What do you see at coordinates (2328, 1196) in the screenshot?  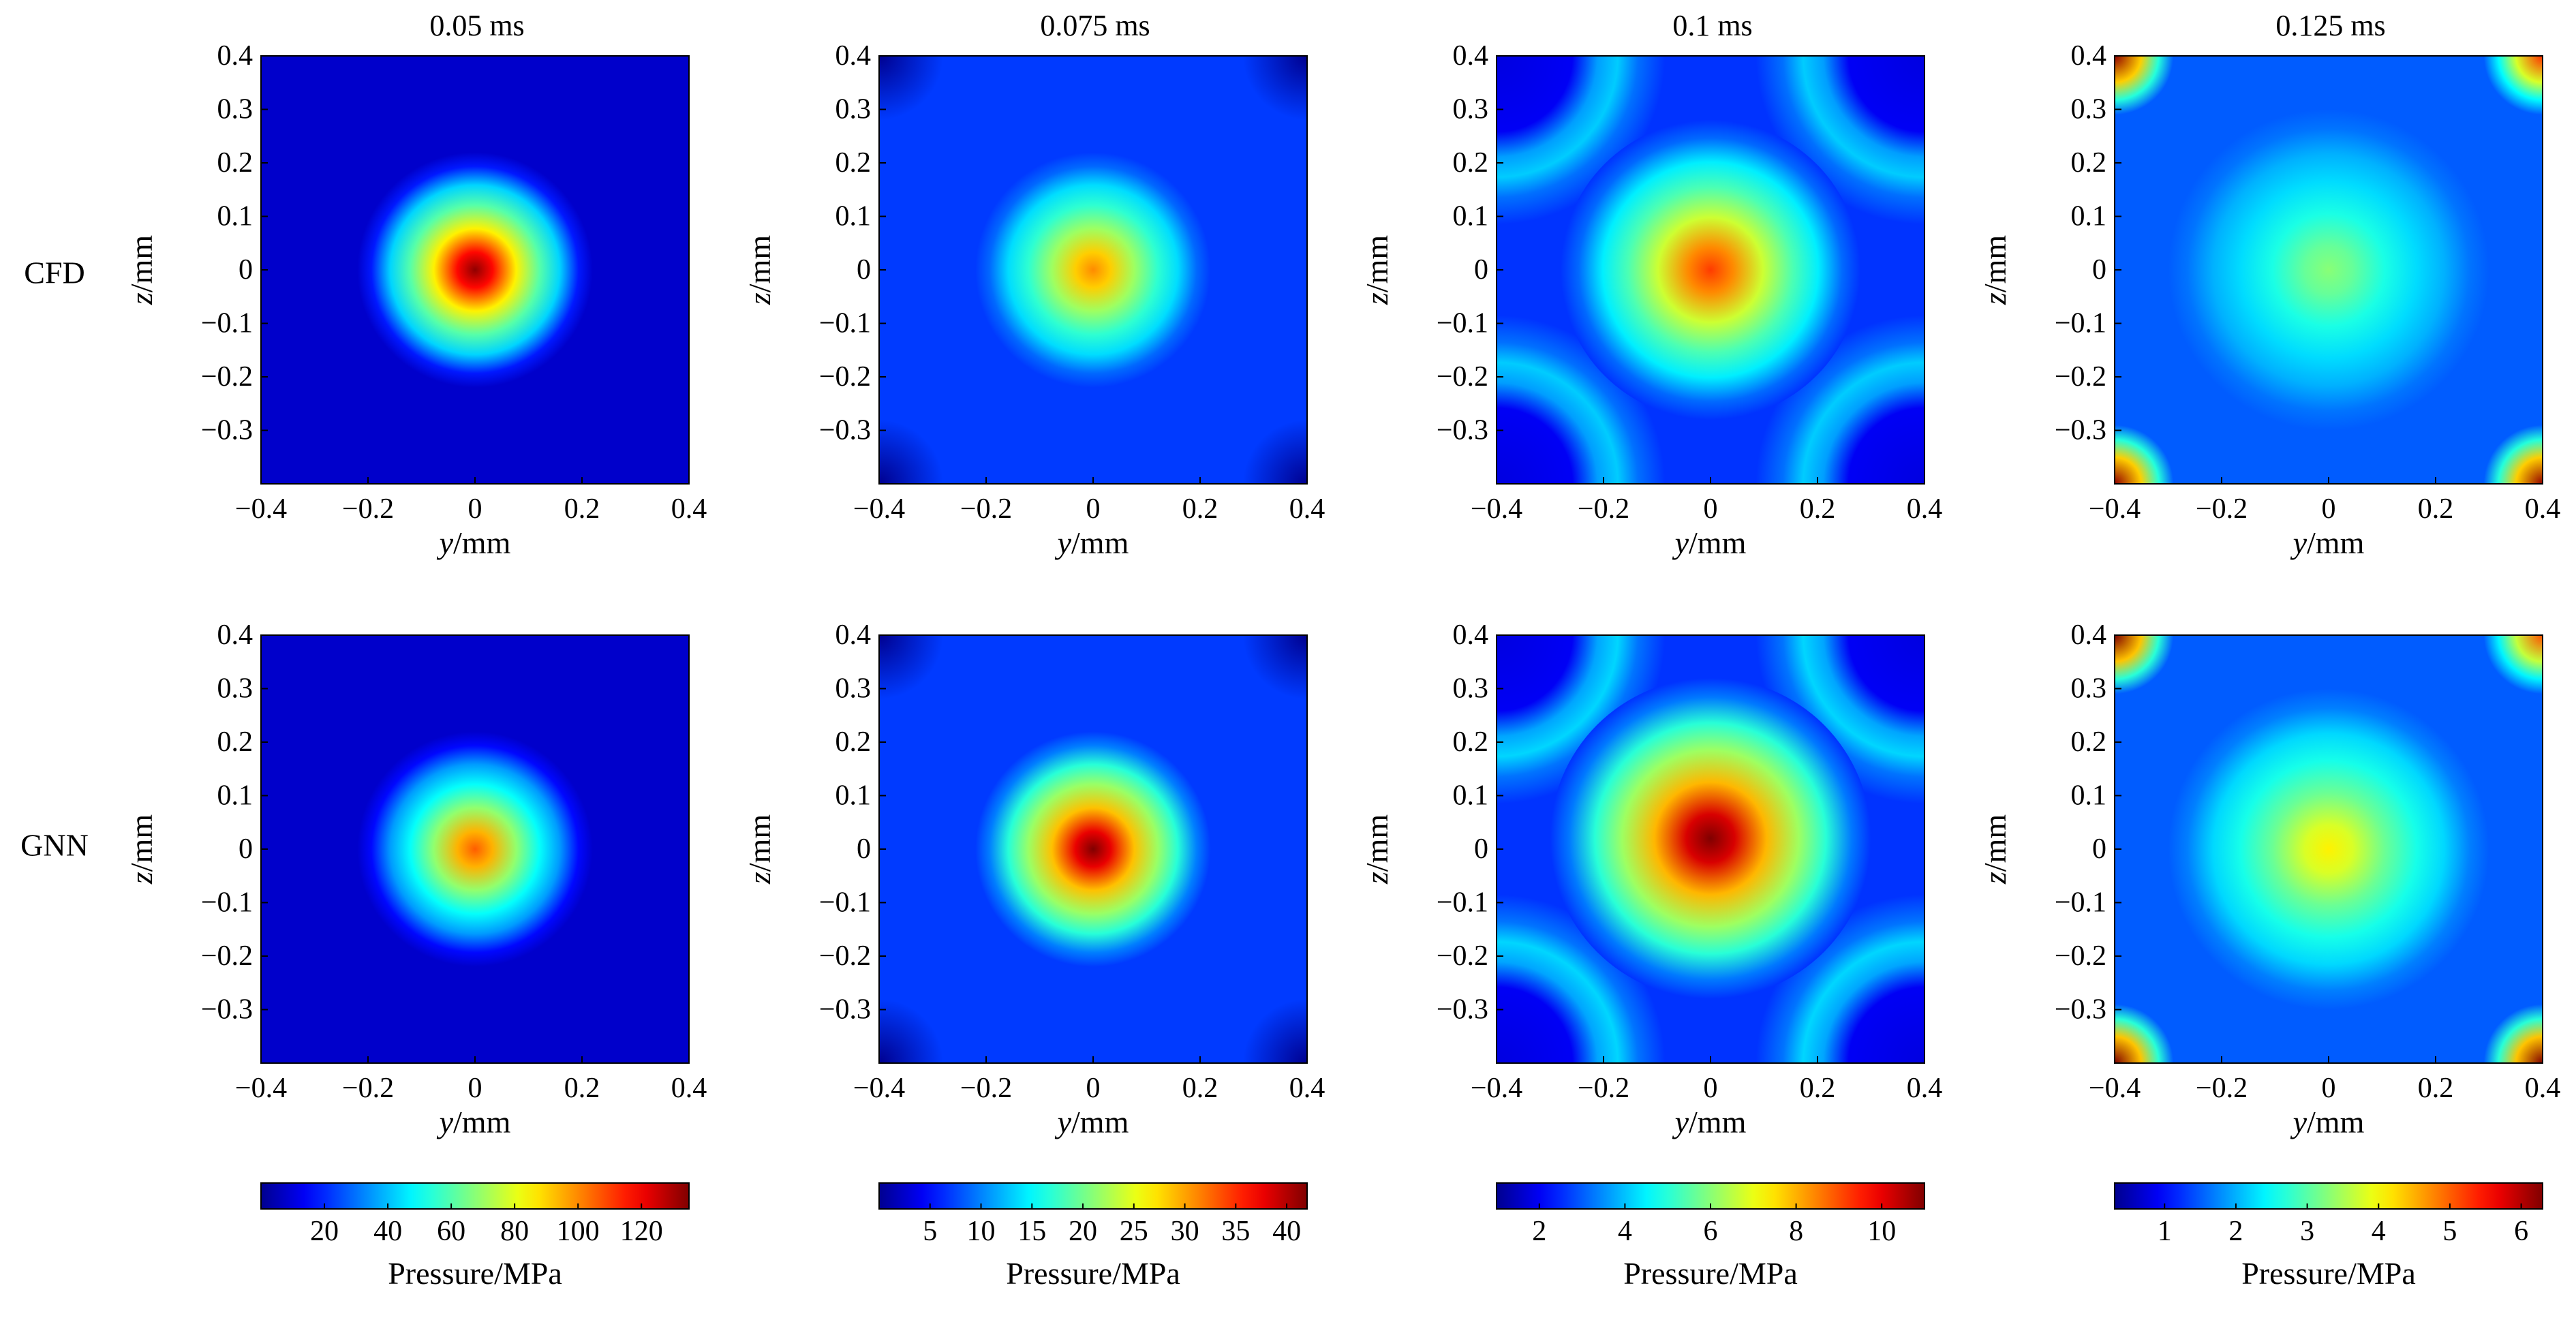 I see `colorbar-gradient` at bounding box center [2328, 1196].